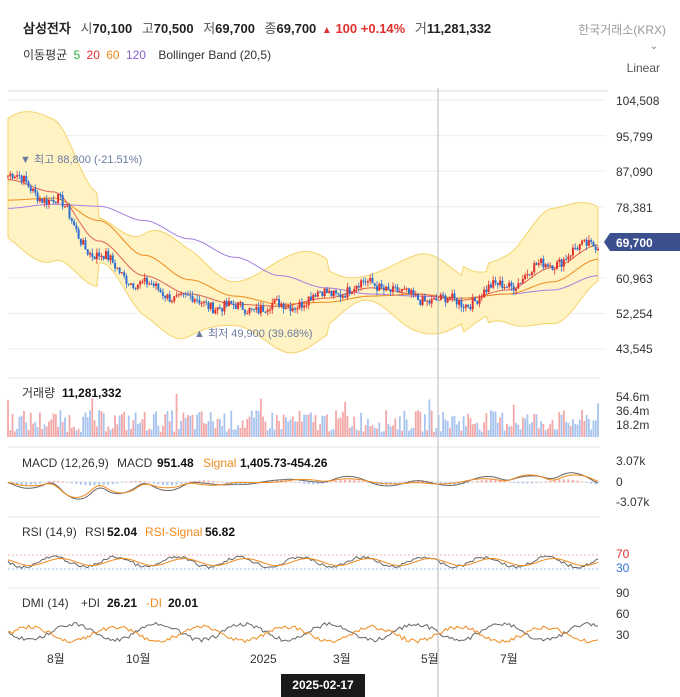 The image size is (680, 697). Describe the element at coordinates (113, 55) in the screenshot. I see `ma-60: 60` at that location.